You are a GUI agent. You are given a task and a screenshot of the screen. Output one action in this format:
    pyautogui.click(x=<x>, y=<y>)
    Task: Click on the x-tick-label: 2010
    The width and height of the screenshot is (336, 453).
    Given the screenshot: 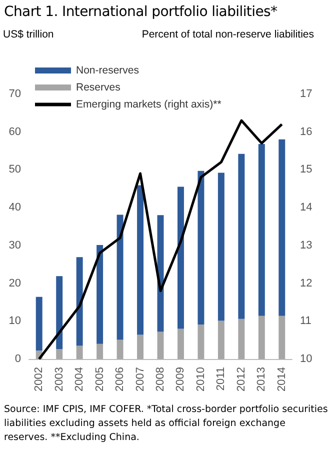 What is the action you would take?
    pyautogui.click(x=200, y=379)
    